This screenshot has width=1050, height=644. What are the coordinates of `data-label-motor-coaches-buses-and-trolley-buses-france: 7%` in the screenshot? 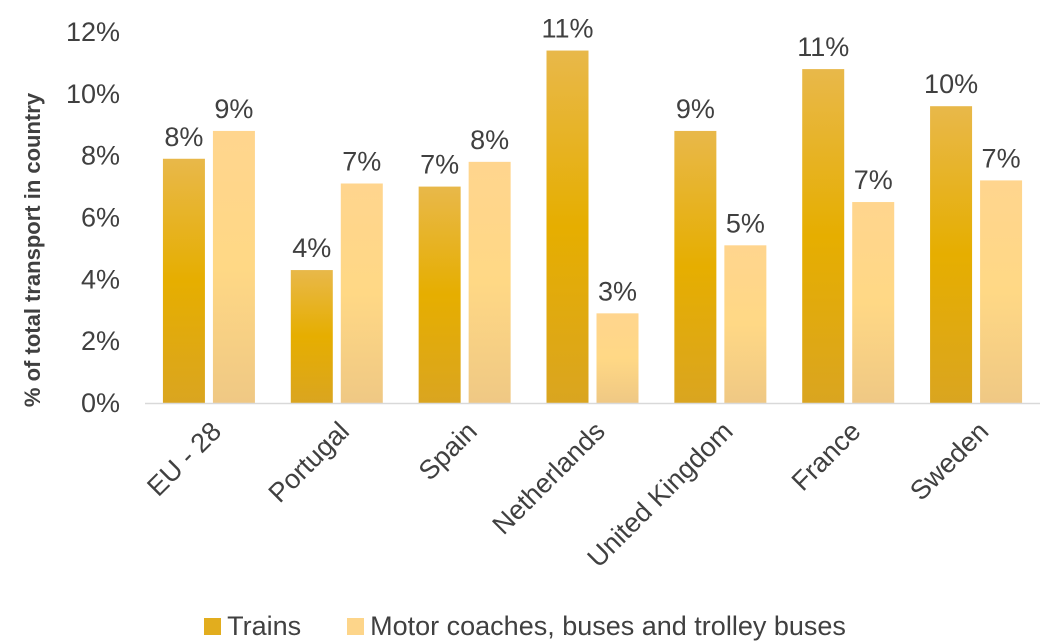 It's located at (873, 180).